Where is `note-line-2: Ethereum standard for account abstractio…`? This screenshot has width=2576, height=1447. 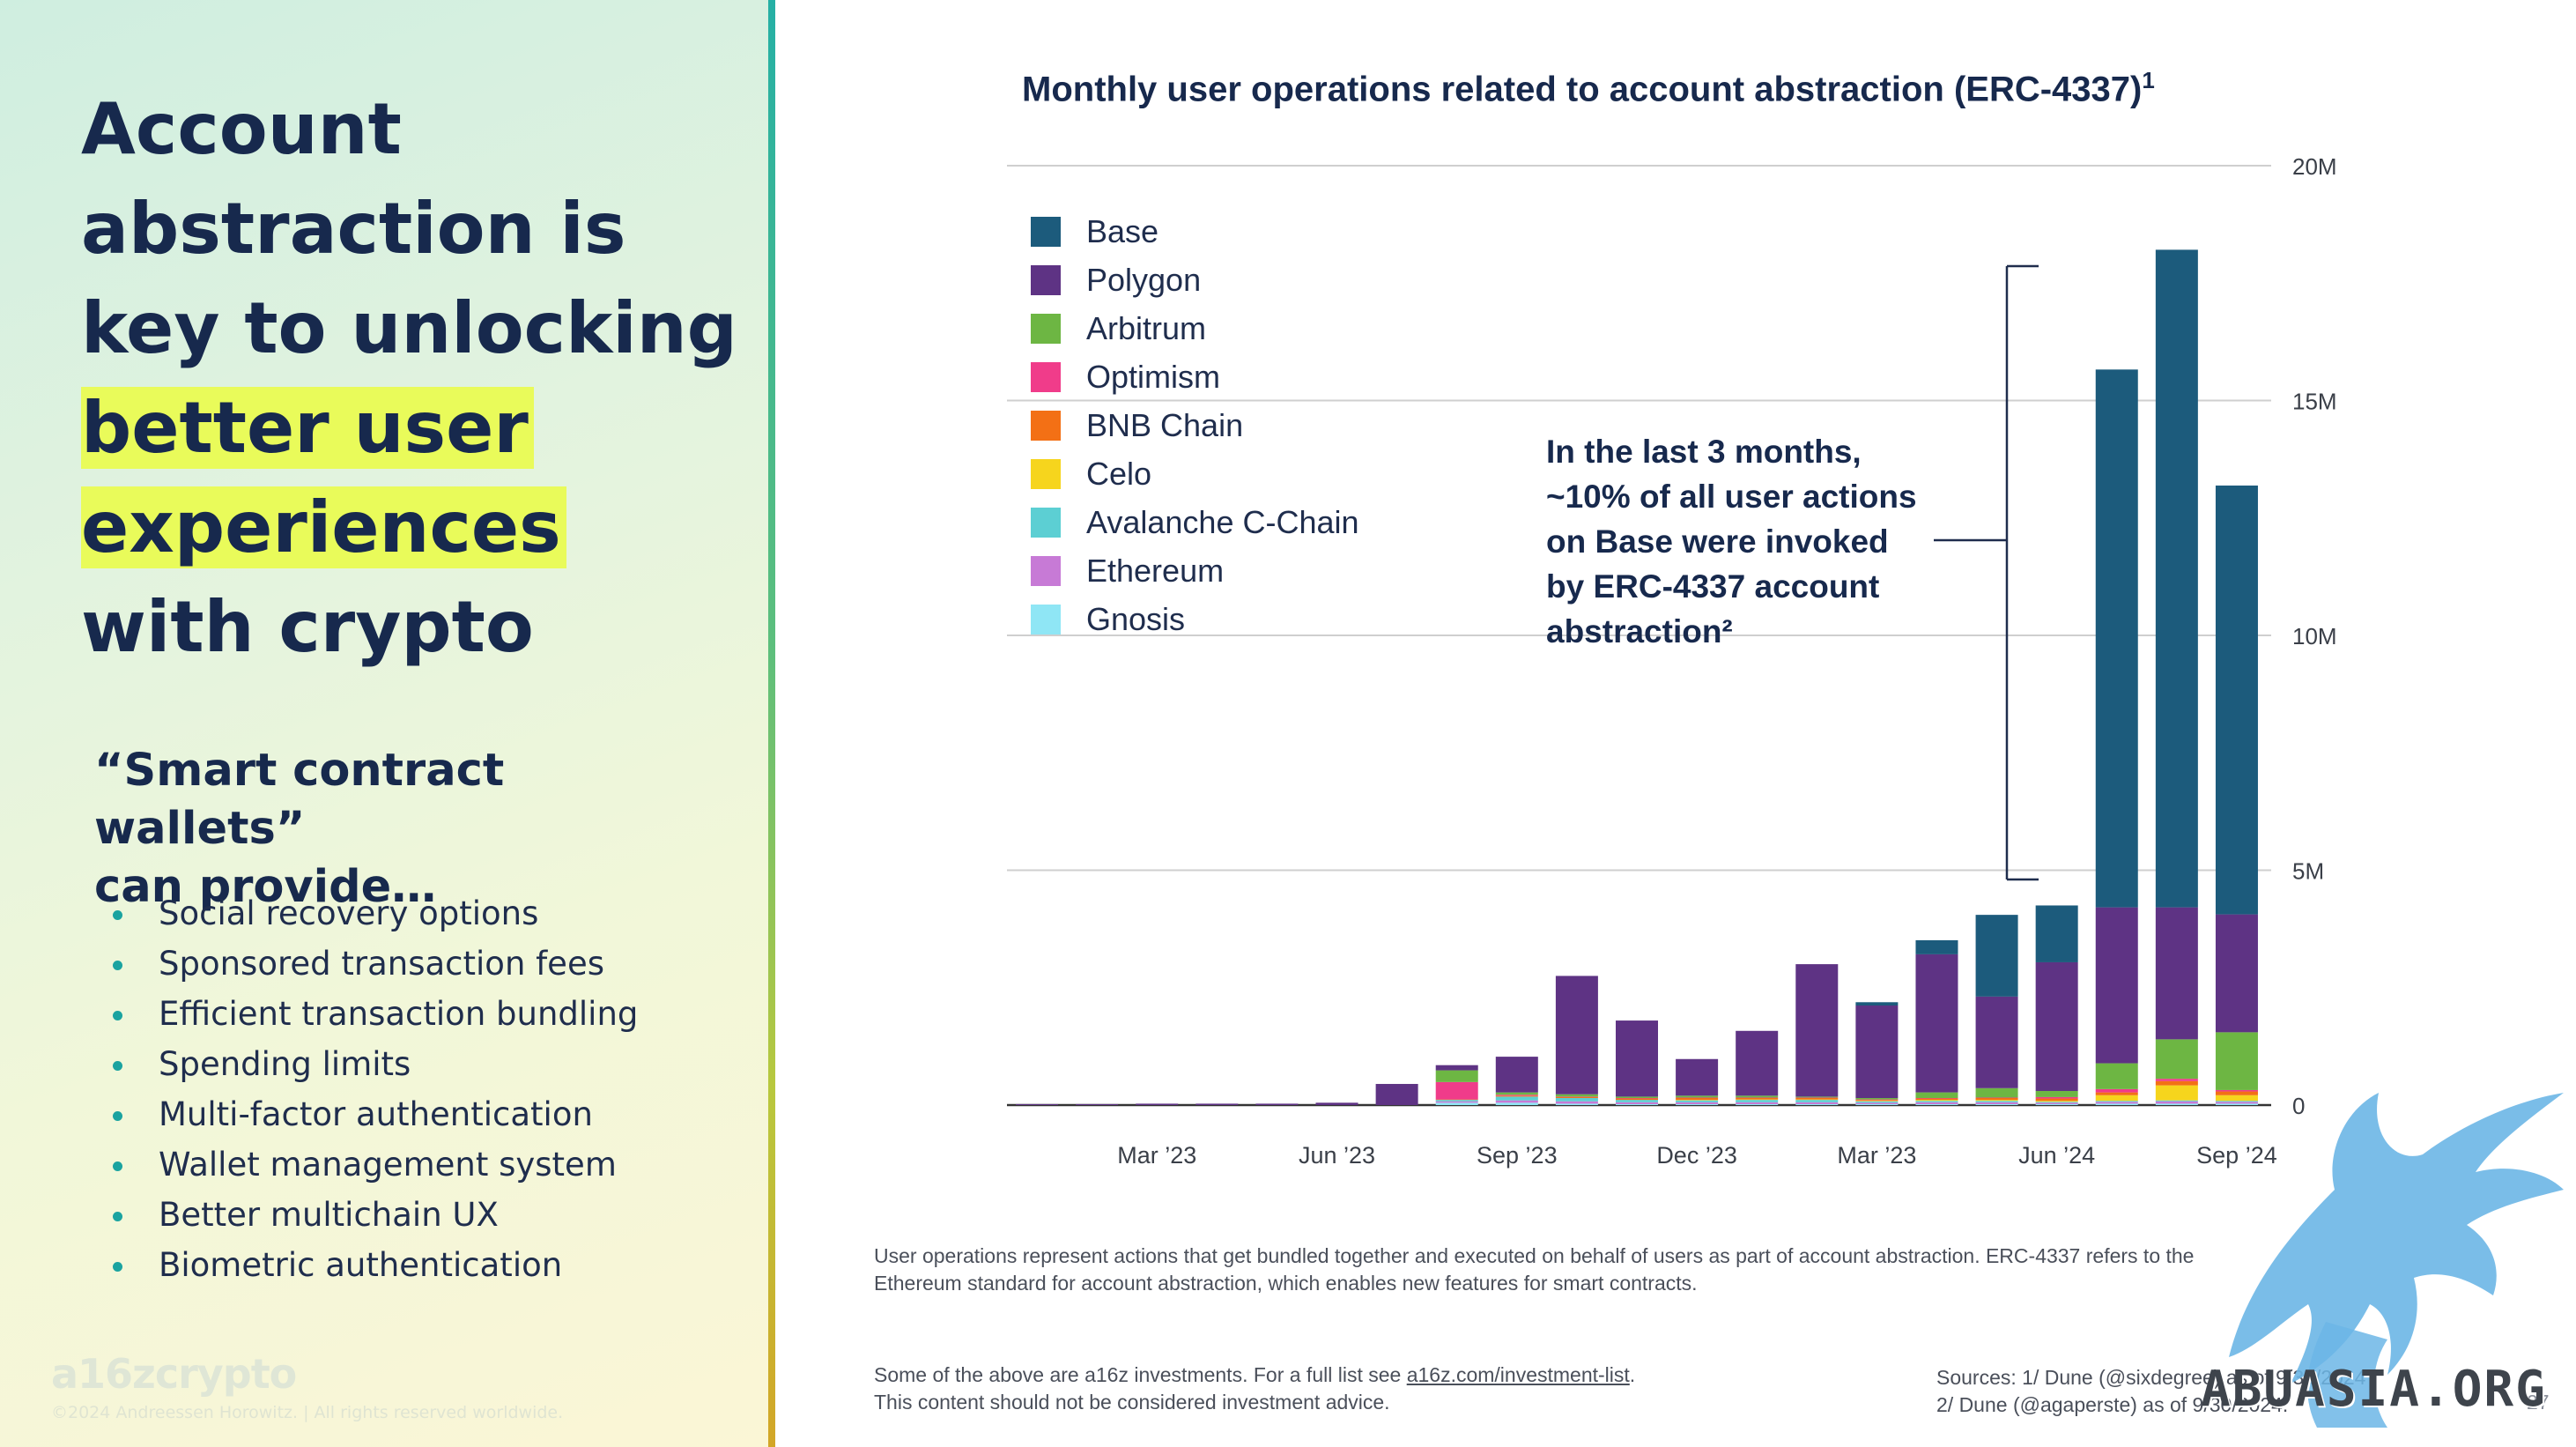
note-line-2: Ethereum standard for account abstractio… is located at coordinates (1286, 1283).